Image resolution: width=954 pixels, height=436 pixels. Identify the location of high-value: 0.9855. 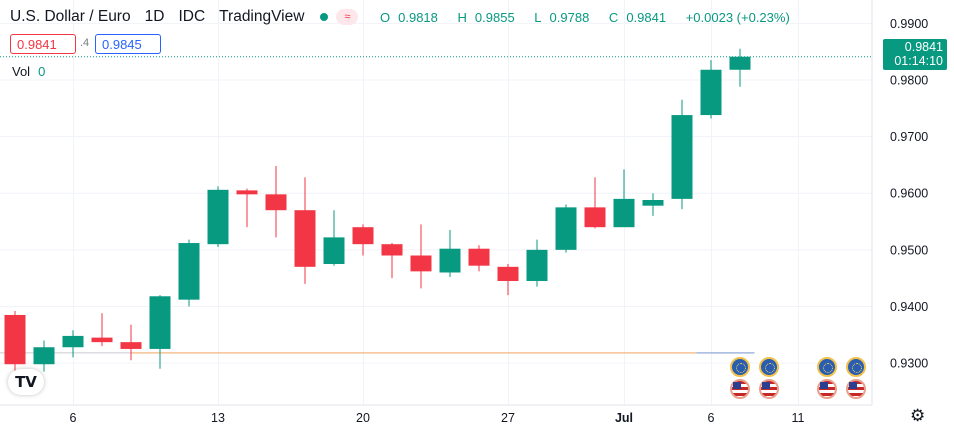
(494, 17).